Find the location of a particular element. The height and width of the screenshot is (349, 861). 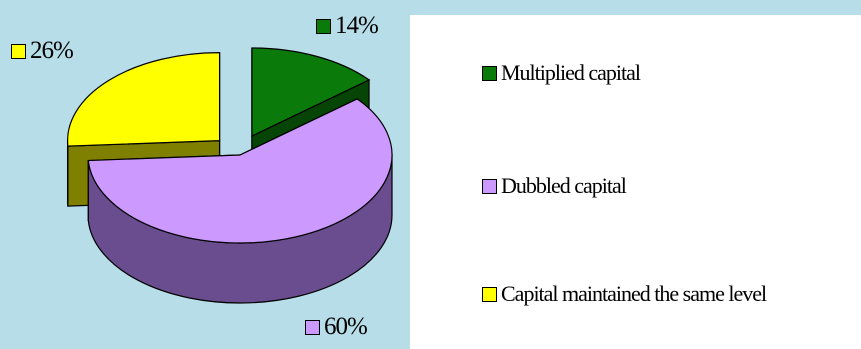

legend-label-multiplied: Multiplied capital is located at coordinates (571, 72).